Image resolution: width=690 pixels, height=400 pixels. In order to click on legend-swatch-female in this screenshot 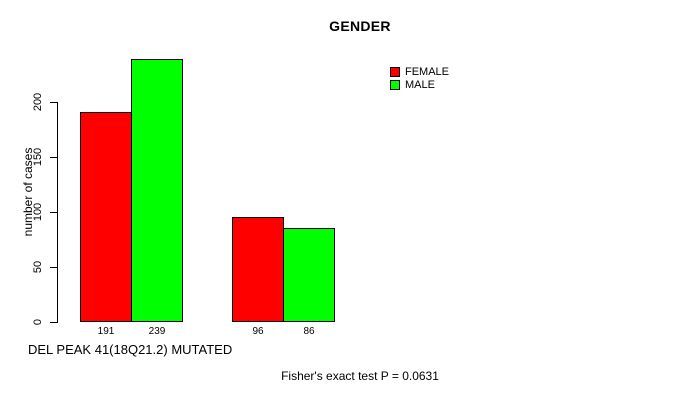, I will do `click(395, 71)`.